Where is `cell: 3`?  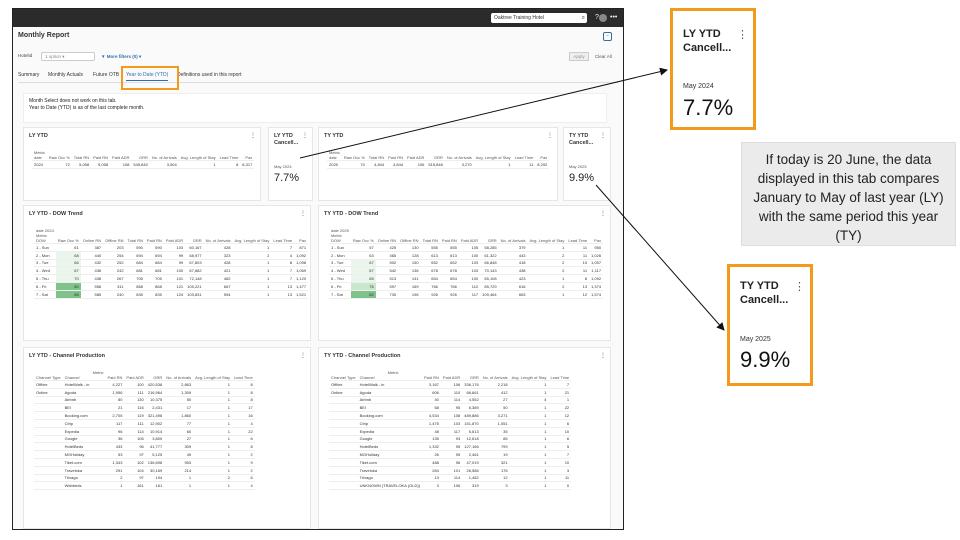 cell: 3 is located at coordinates (495, 486).